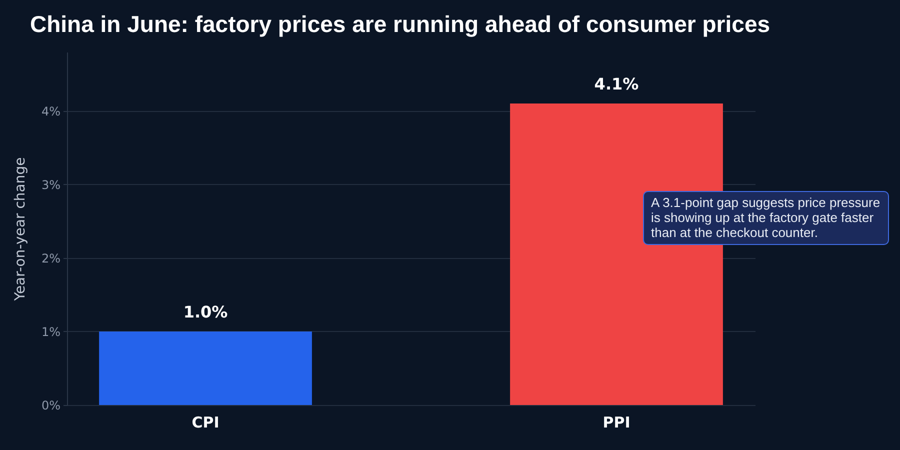 The image size is (900, 450). I want to click on x-tick-label: PPI, so click(616, 423).